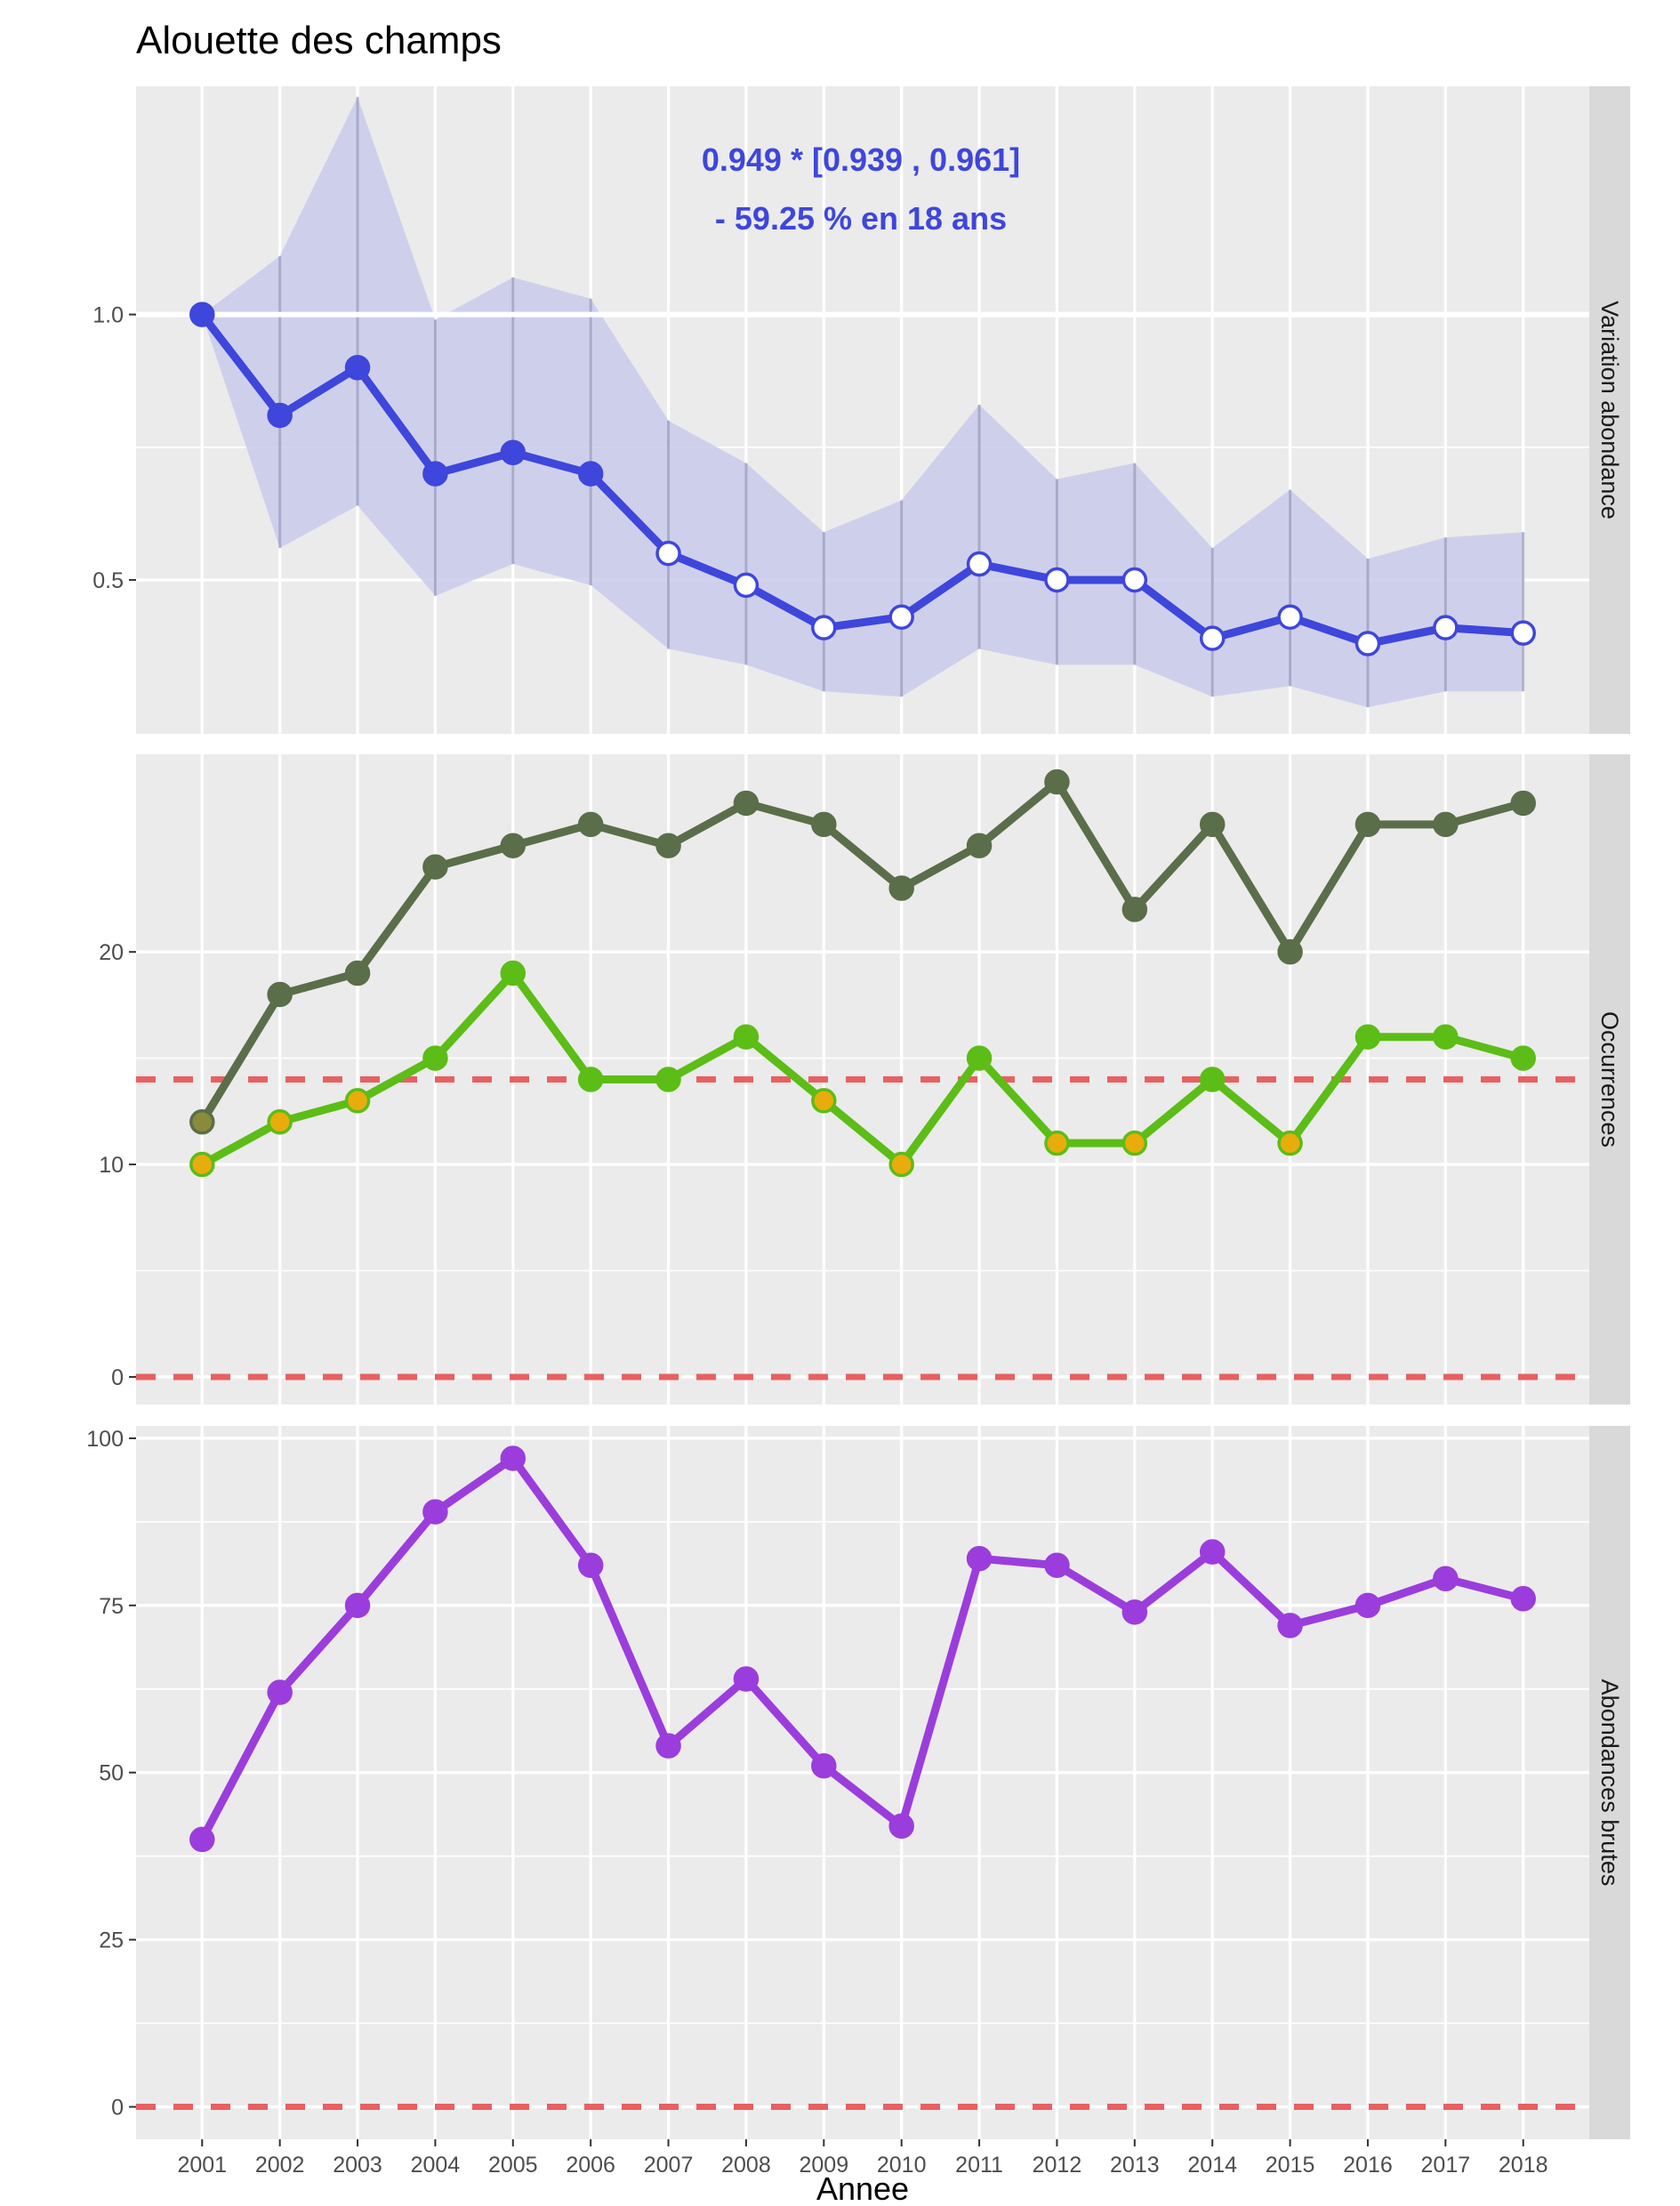 This screenshot has height=2206, width=1680. I want to click on x-tick-label: 2018, so click(1523, 2165).